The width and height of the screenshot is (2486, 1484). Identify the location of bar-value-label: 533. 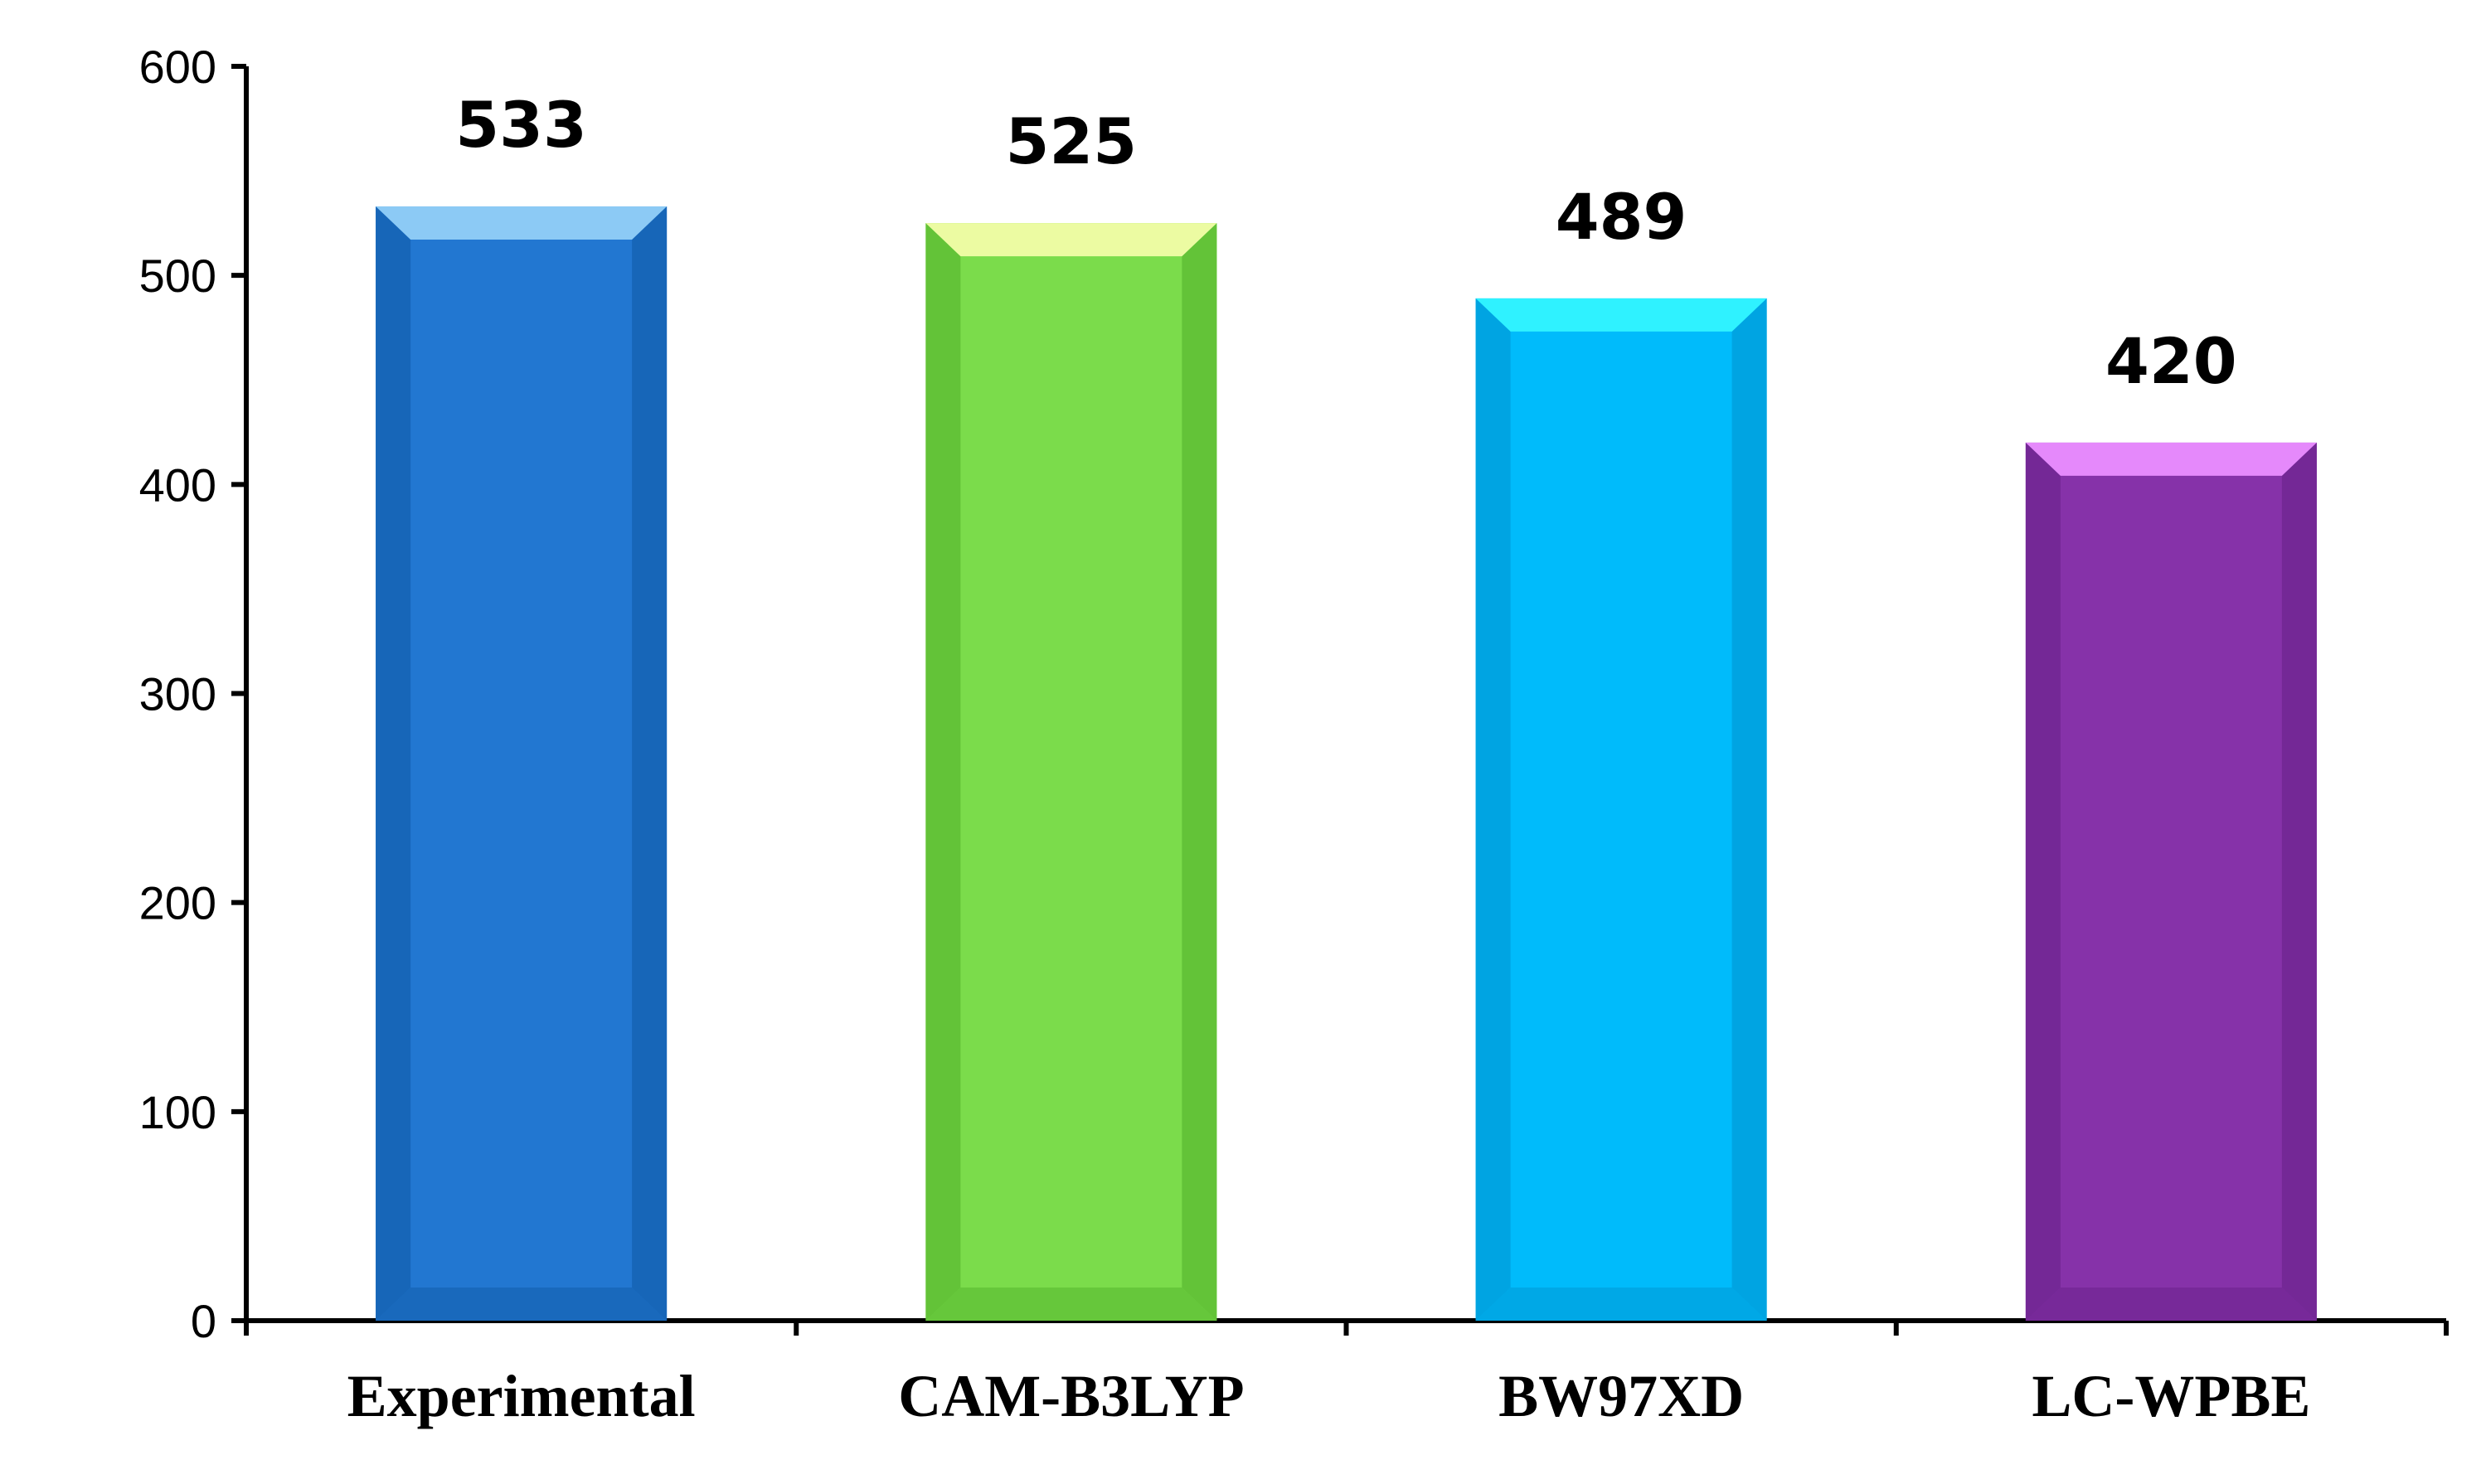
(521, 125).